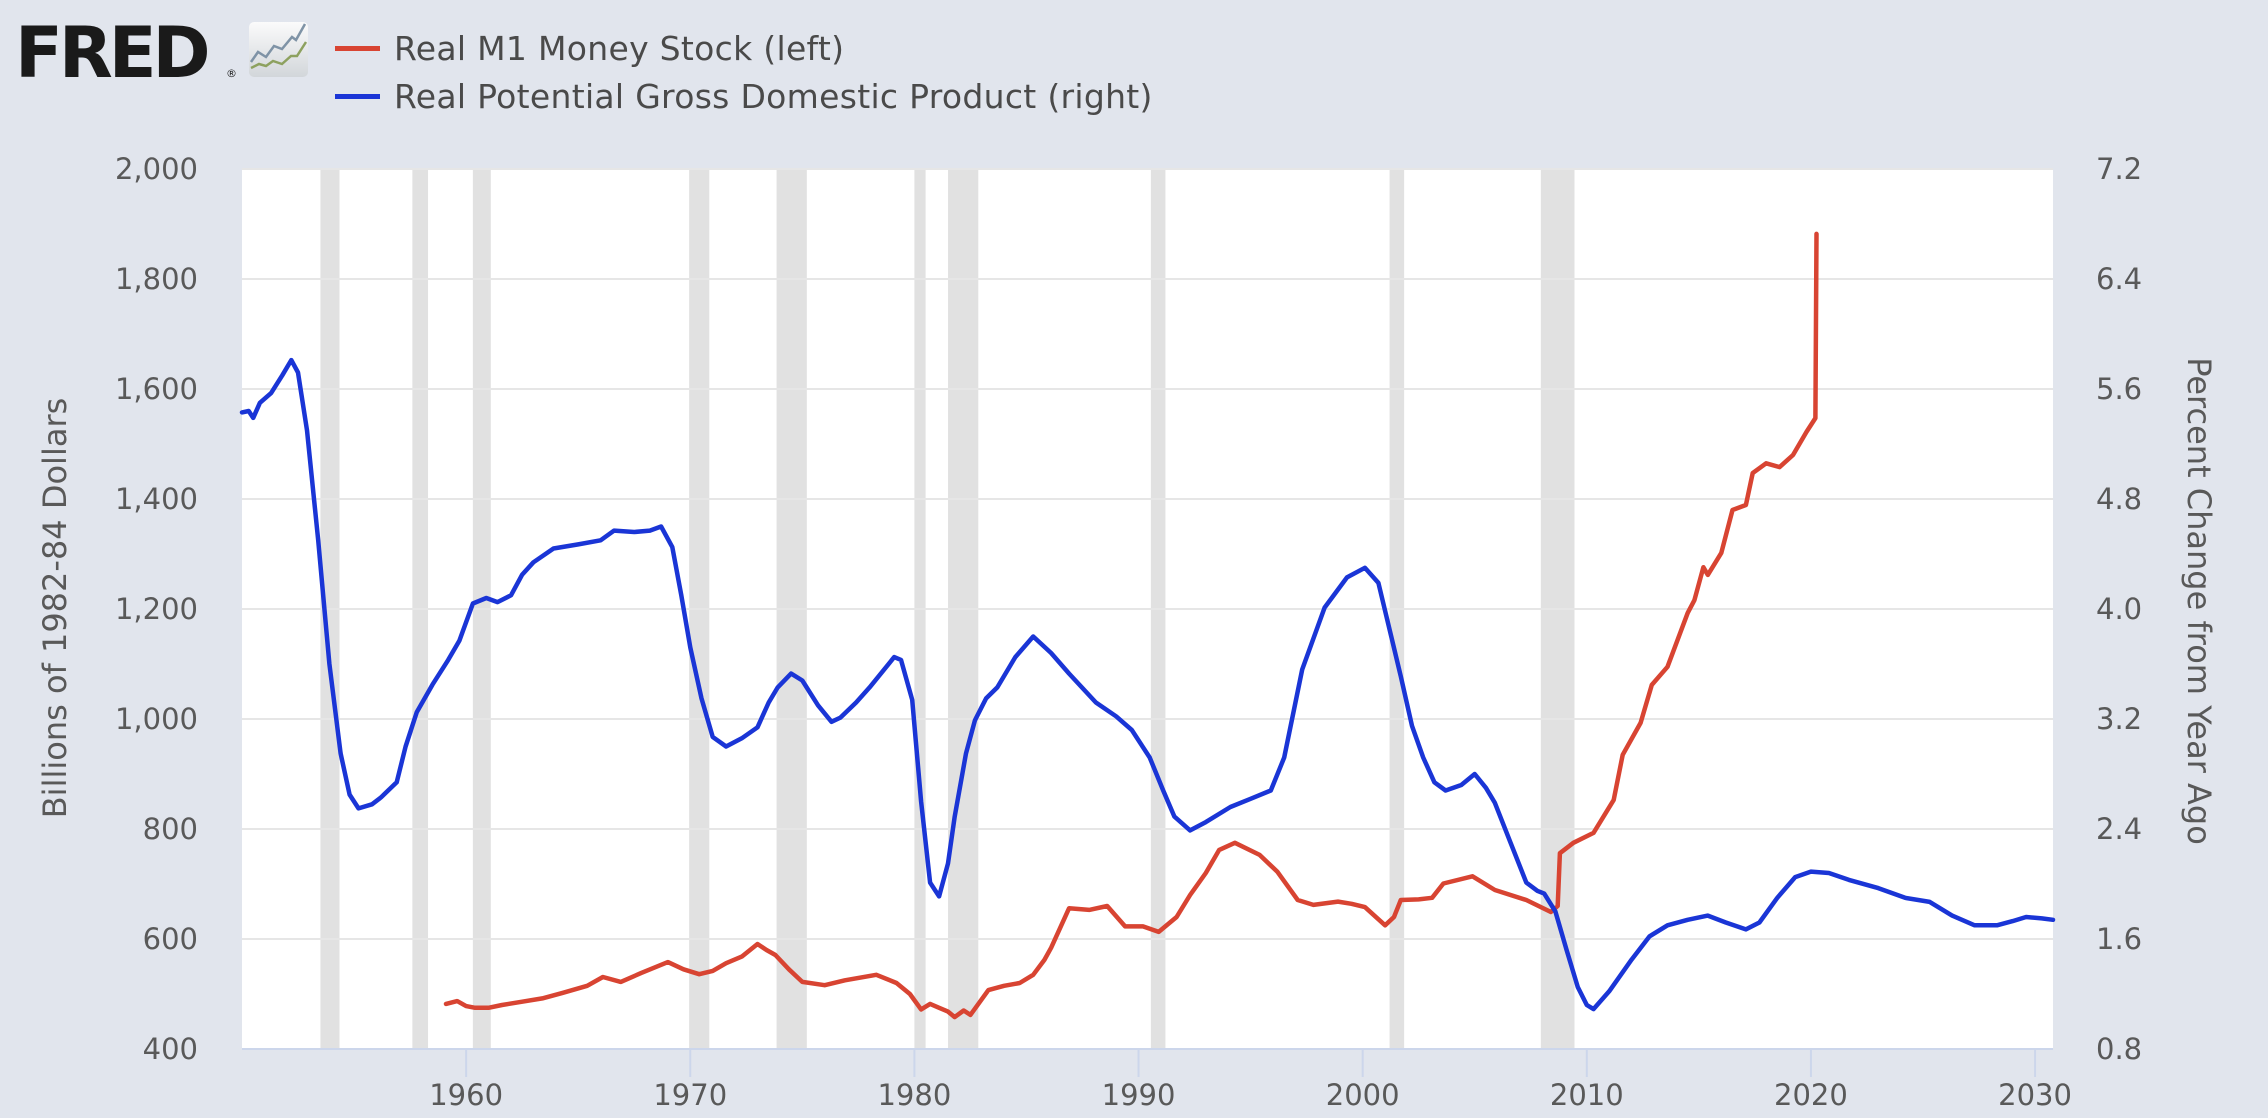 The height and width of the screenshot is (1118, 2268). Describe the element at coordinates (2119, 829) in the screenshot. I see `right-tick-label: 2.4` at that location.